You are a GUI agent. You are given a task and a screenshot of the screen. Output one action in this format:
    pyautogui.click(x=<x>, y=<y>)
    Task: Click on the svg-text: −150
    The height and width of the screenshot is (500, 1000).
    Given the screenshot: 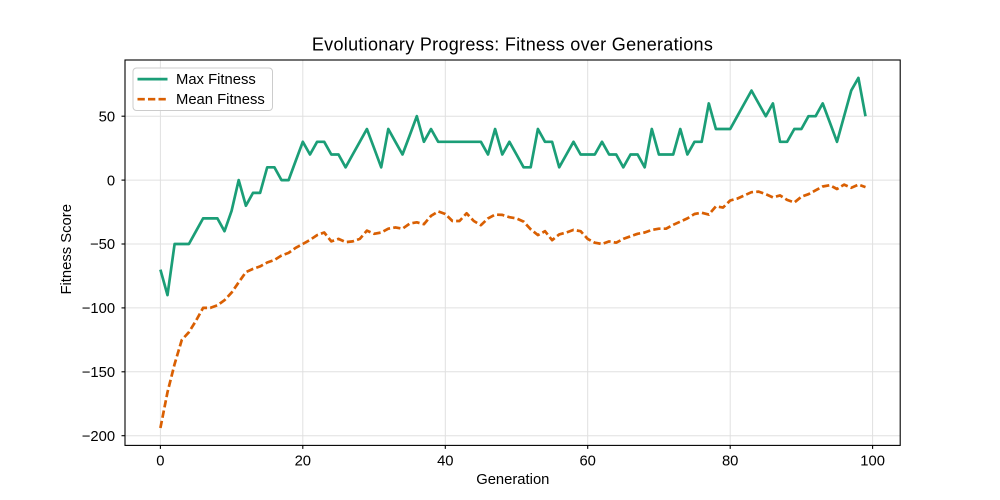 What is the action you would take?
    pyautogui.click(x=98, y=373)
    